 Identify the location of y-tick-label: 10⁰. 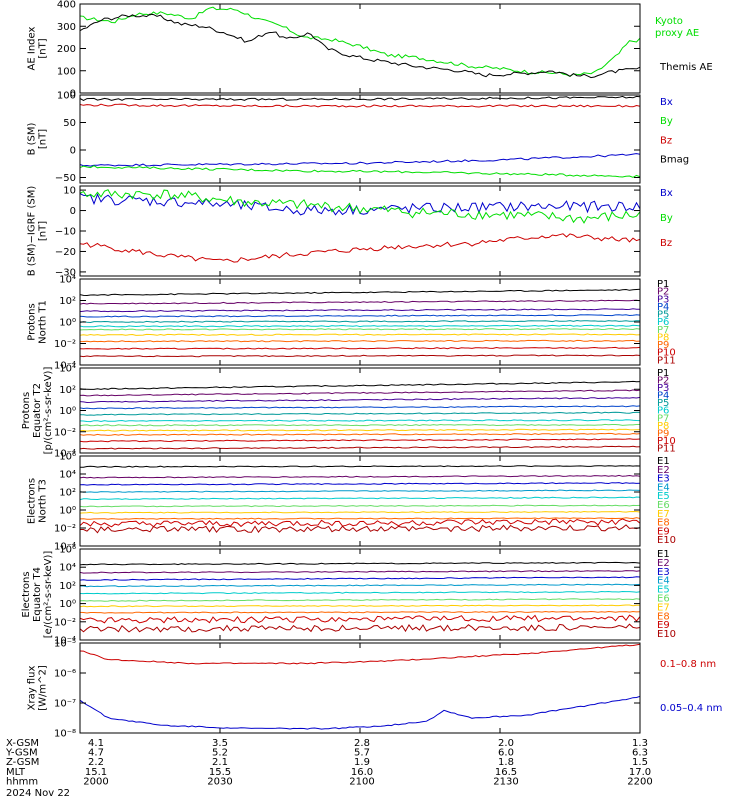
(67, 323).